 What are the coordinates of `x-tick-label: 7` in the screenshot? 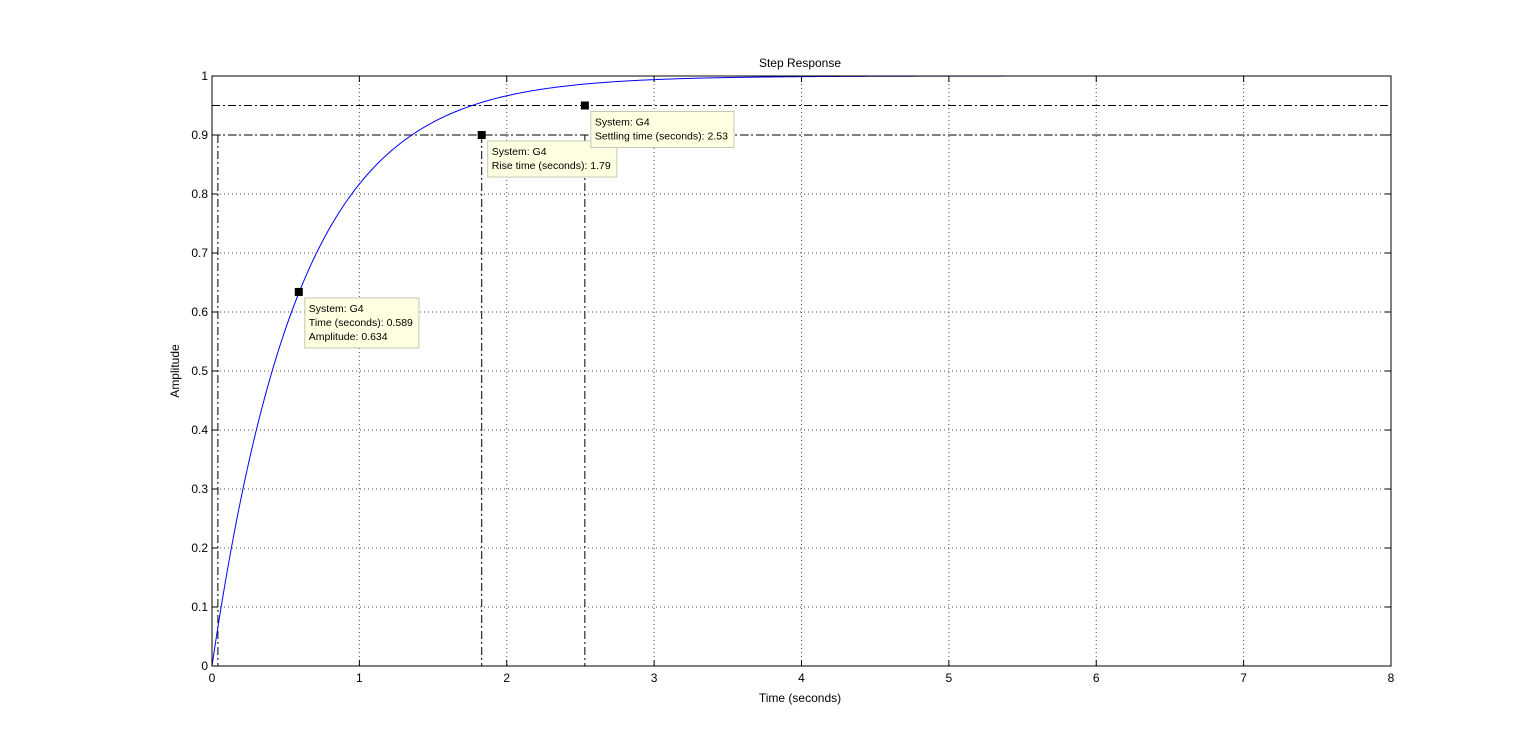 It's located at (1243, 678).